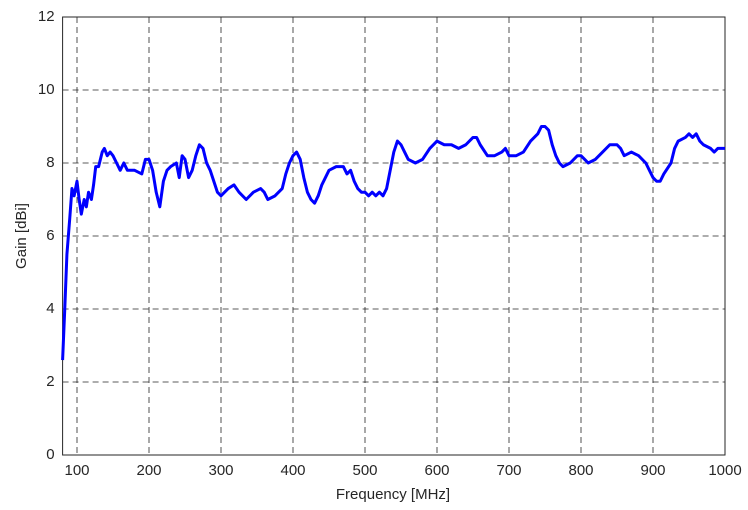 The width and height of the screenshot is (748, 510). I want to click on x-tick-label: 900, so click(652, 470).